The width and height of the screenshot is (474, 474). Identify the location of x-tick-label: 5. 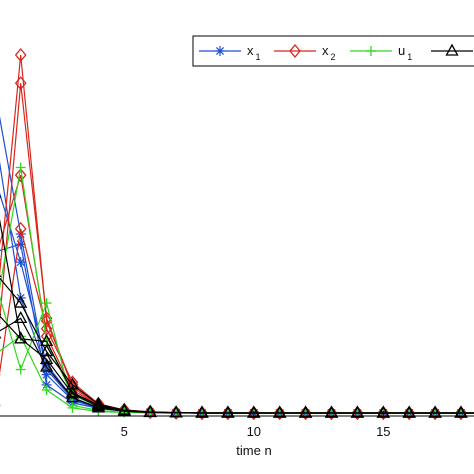
(124, 431).